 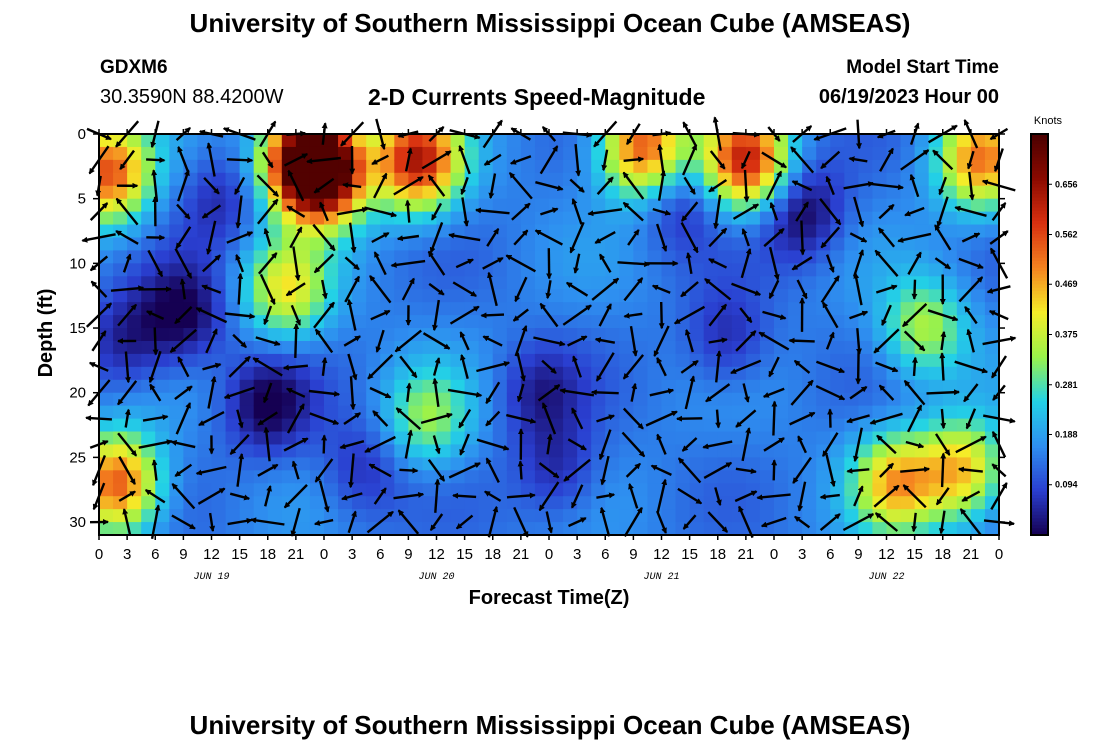 What do you see at coordinates (77, 393) in the screenshot?
I see `y-tick-label: 20` at bounding box center [77, 393].